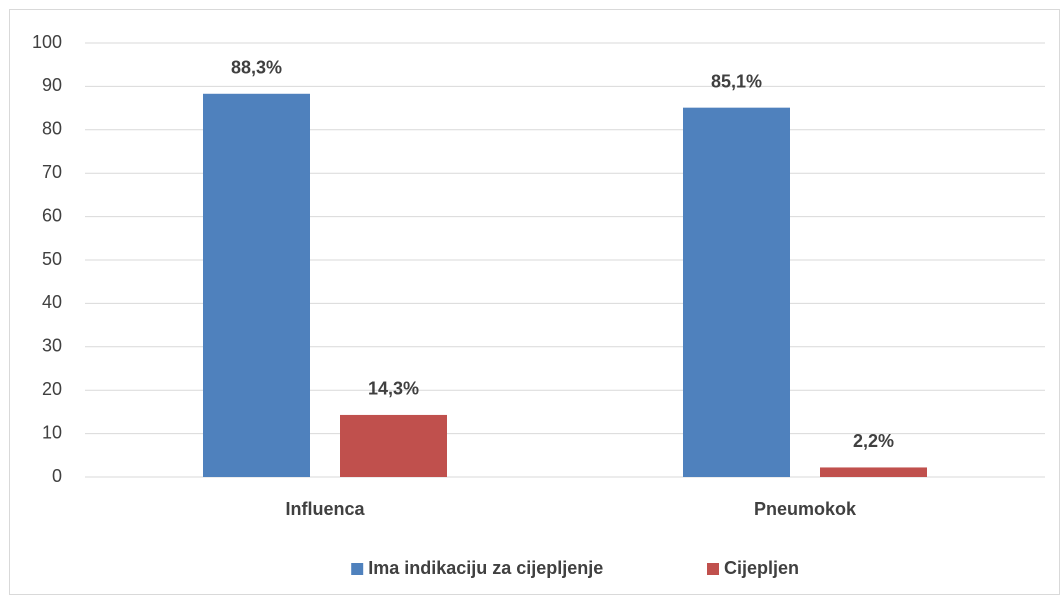 Image resolution: width=1063 pixels, height=599 pixels. Describe the element at coordinates (47, 42) in the screenshot. I see `y-tick-label: 100` at that location.